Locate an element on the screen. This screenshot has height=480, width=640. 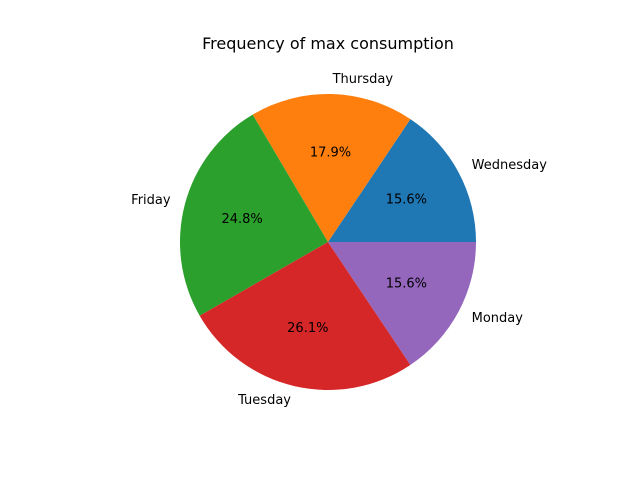
pie-slice-friday is located at coordinates (253, 215).